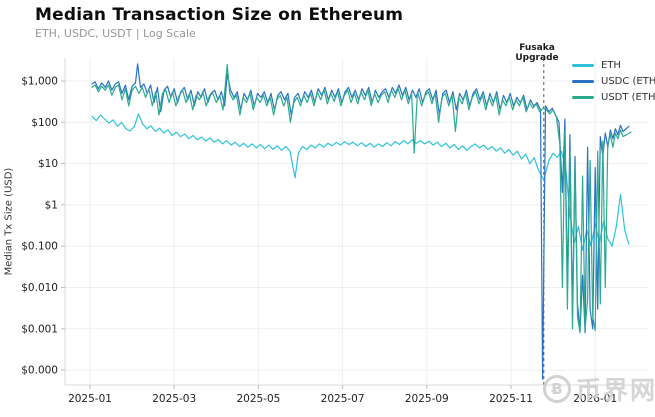  I want to click on x-tick-label: 2025-07, so click(343, 399).